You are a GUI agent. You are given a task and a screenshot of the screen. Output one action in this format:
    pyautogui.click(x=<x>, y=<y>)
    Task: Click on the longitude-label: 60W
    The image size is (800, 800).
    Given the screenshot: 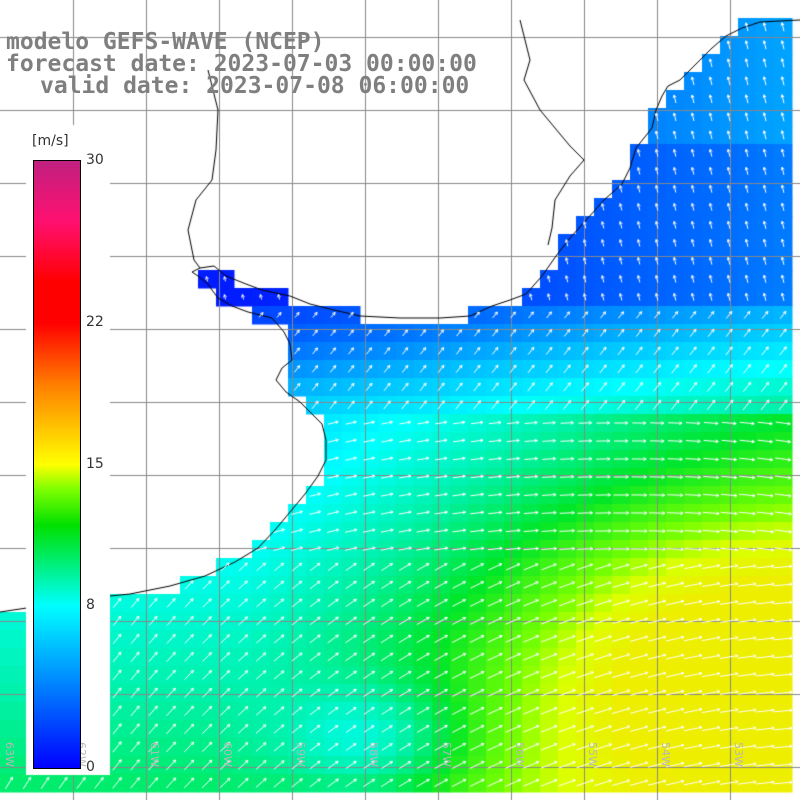 What is the action you would take?
    pyautogui.click(x=227, y=754)
    